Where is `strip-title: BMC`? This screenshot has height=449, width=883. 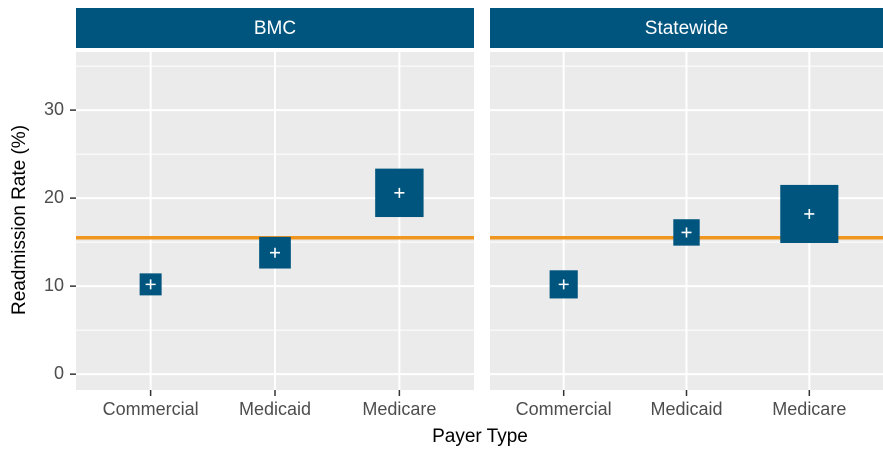 strip-title: BMC is located at coordinates (275, 28).